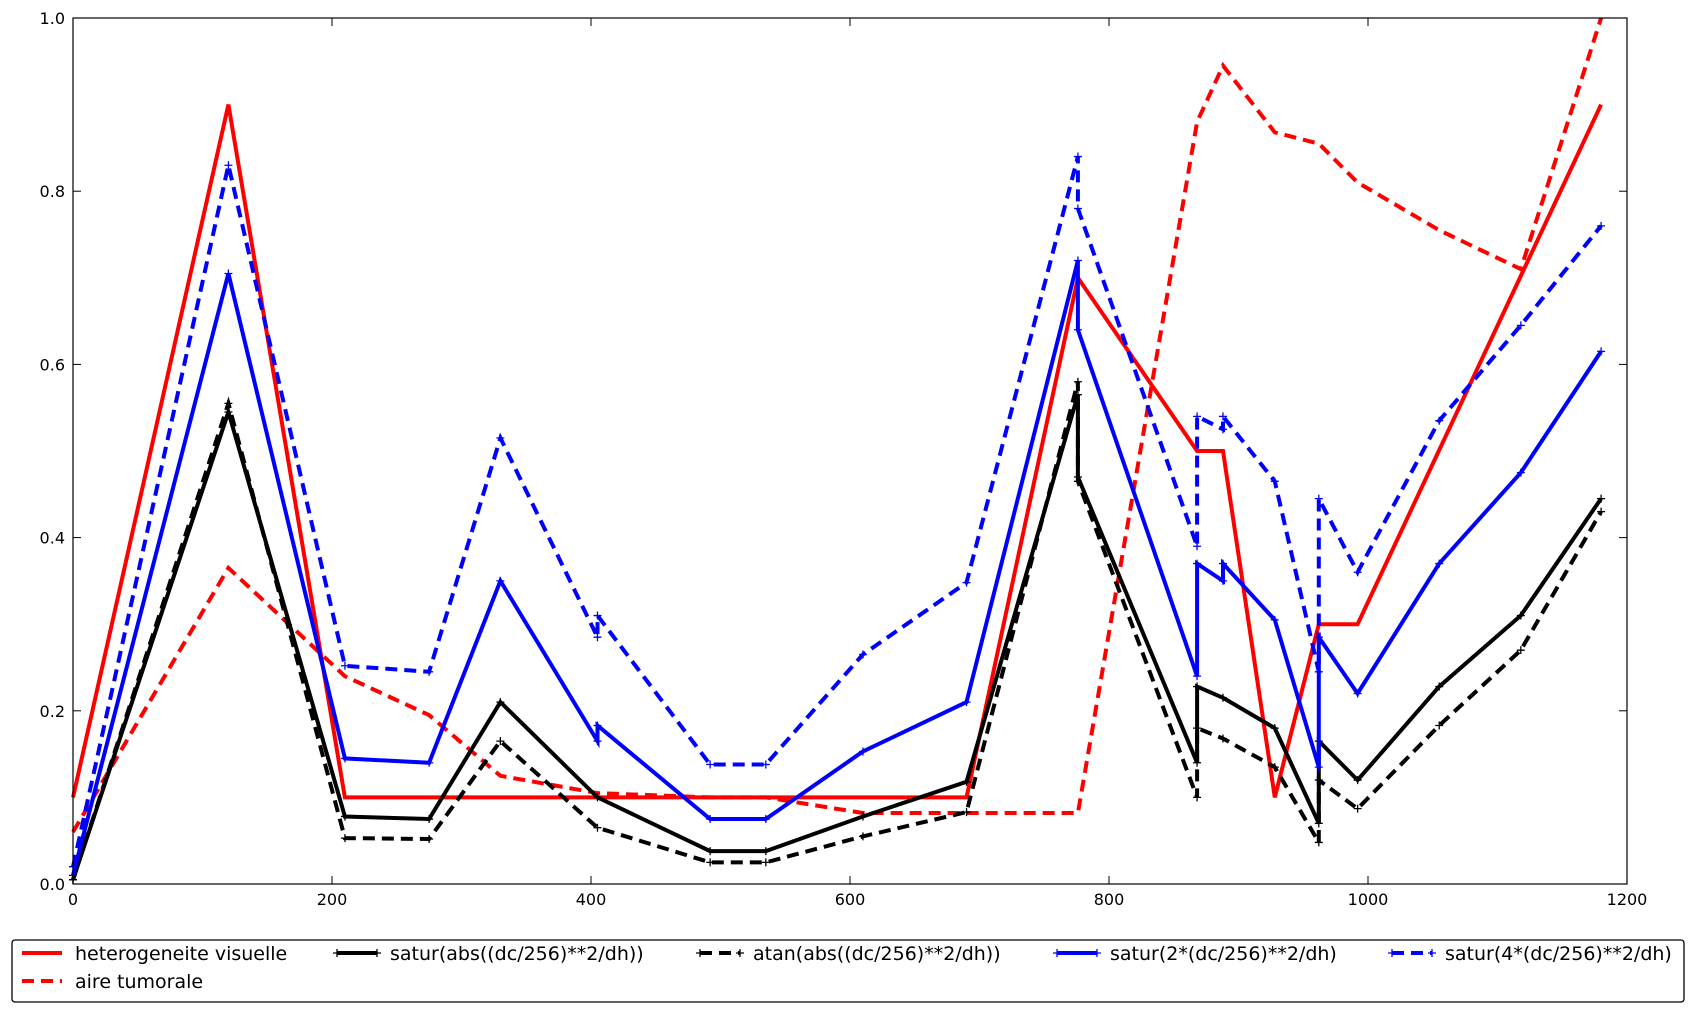  Describe the element at coordinates (850, 899) in the screenshot. I see `x-tick-label: 600` at that location.